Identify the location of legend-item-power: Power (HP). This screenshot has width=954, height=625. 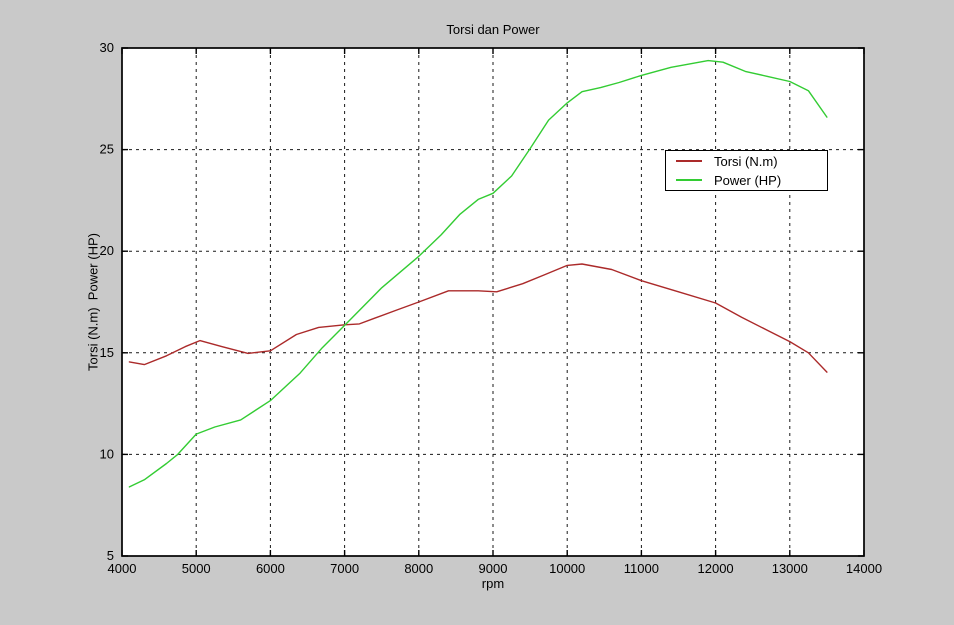
(746, 180).